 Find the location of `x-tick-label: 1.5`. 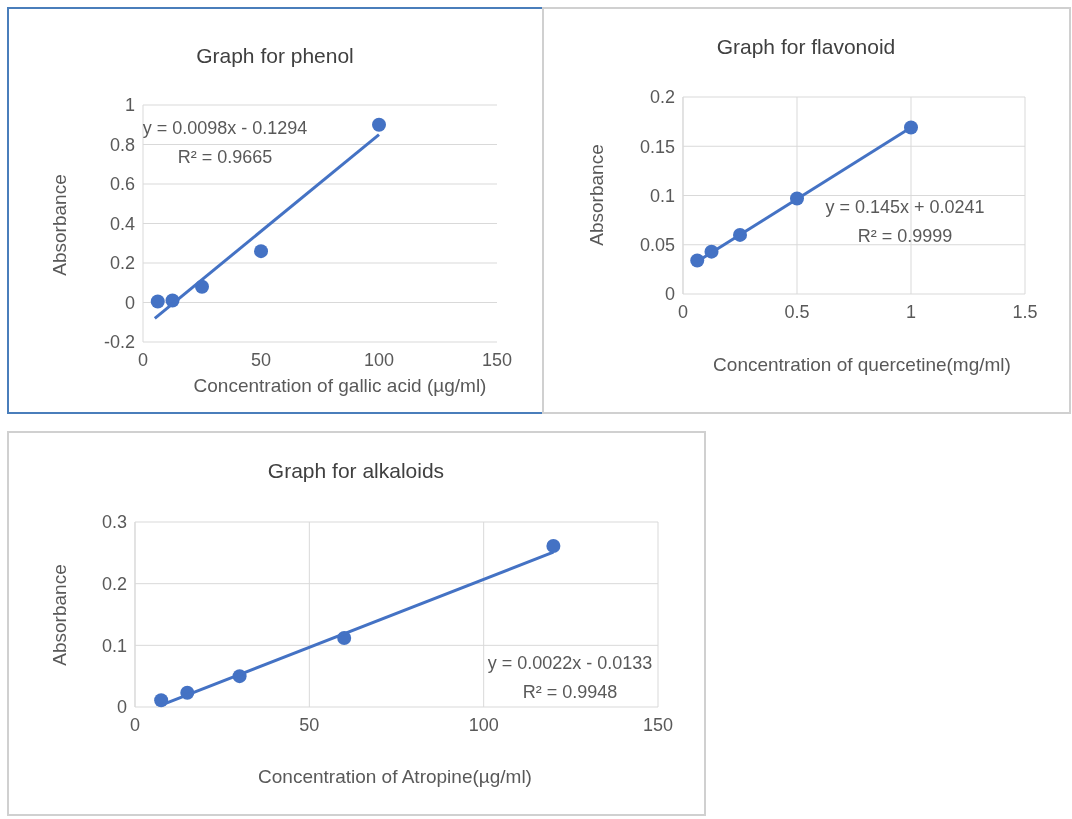

x-tick-label: 1.5 is located at coordinates (1025, 312).